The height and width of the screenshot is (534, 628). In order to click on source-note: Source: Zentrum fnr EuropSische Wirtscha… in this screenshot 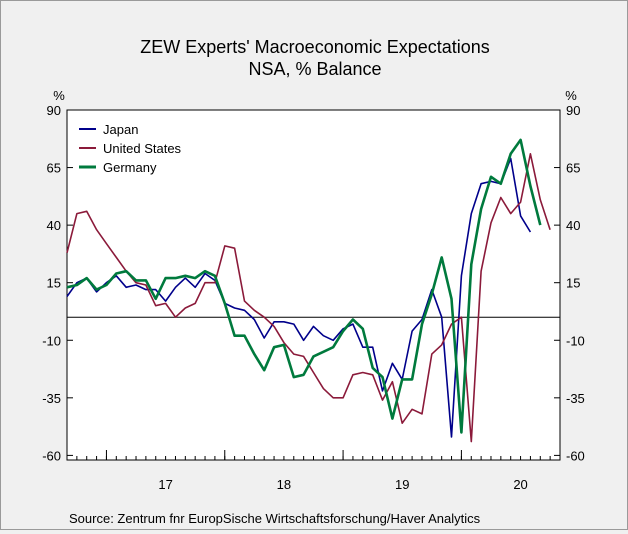, I will do `click(275, 518)`.